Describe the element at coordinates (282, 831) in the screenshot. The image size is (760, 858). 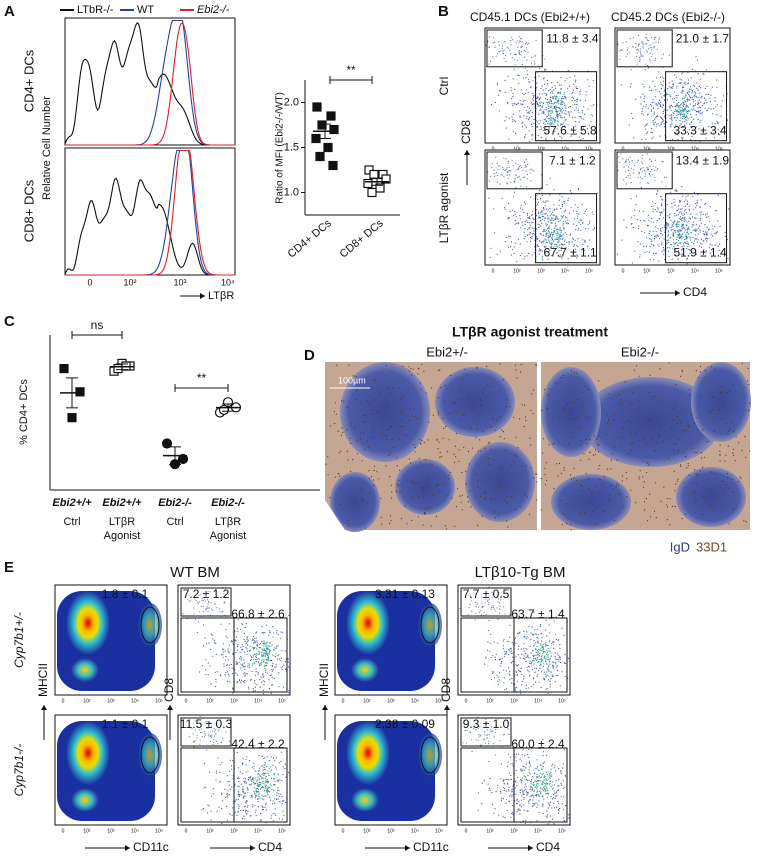
I see `tick-label: 10⁵` at that location.